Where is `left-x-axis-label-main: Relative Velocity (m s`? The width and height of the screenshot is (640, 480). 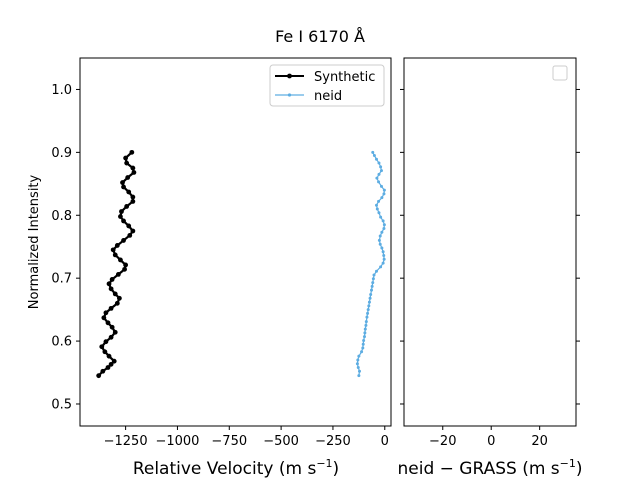
left-x-axis-label-main: Relative Velocity (m s is located at coordinates (225, 469).